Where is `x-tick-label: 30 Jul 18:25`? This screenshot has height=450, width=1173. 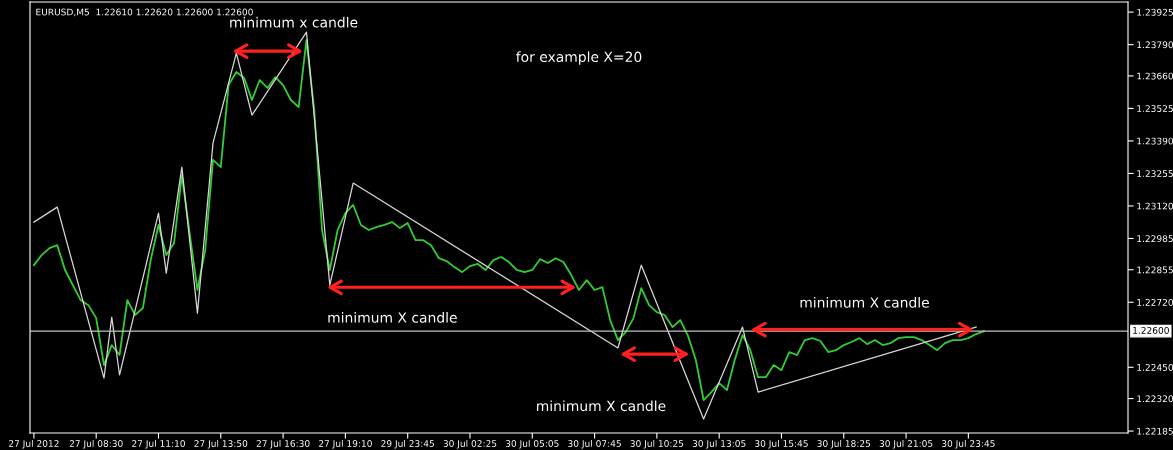 x-tick-label: 30 Jul 18:25 is located at coordinates (844, 444).